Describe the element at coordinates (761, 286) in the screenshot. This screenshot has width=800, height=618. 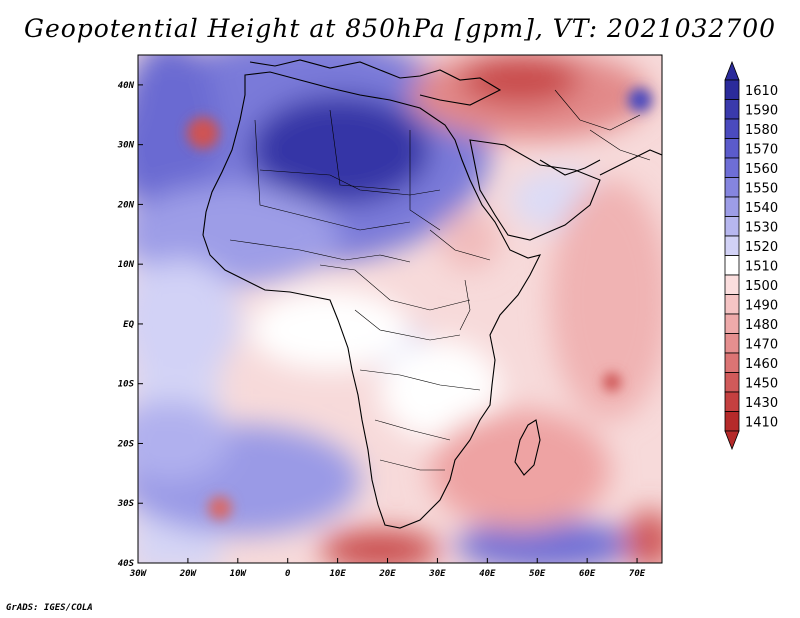
I see `colorbar-label: 1500` at that location.